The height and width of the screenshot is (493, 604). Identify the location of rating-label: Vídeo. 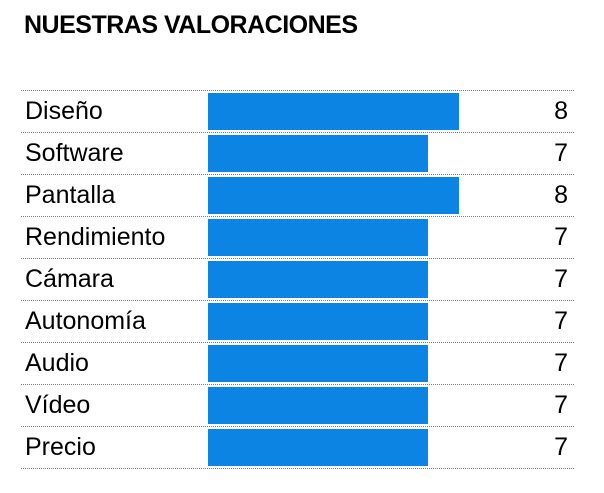
(58, 405).